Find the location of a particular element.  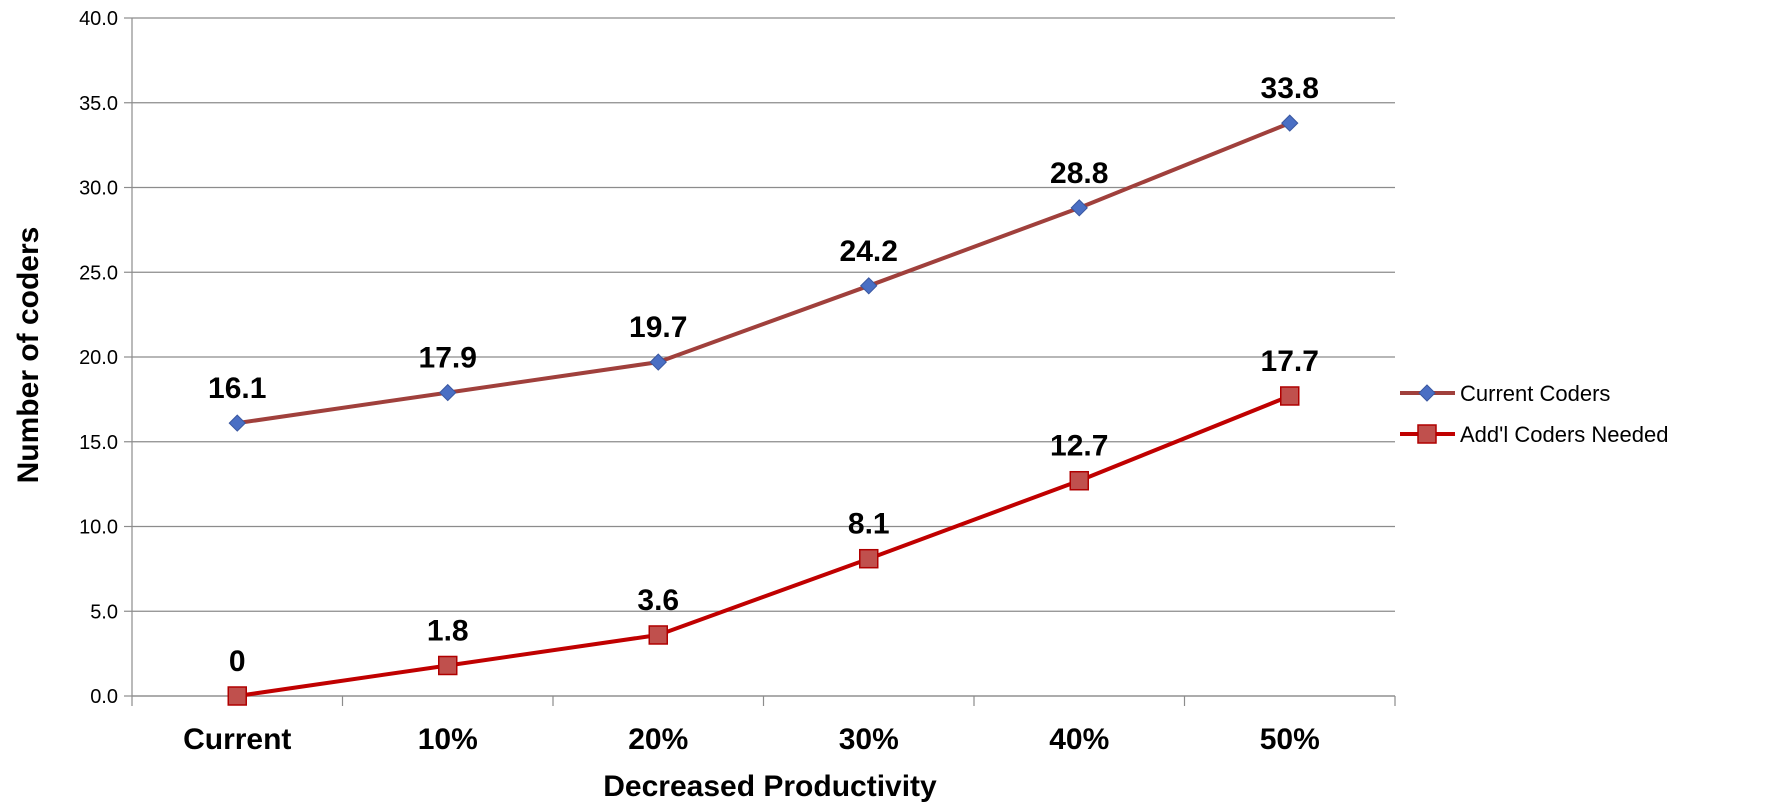

legend-square-marker is located at coordinates (1427, 434).